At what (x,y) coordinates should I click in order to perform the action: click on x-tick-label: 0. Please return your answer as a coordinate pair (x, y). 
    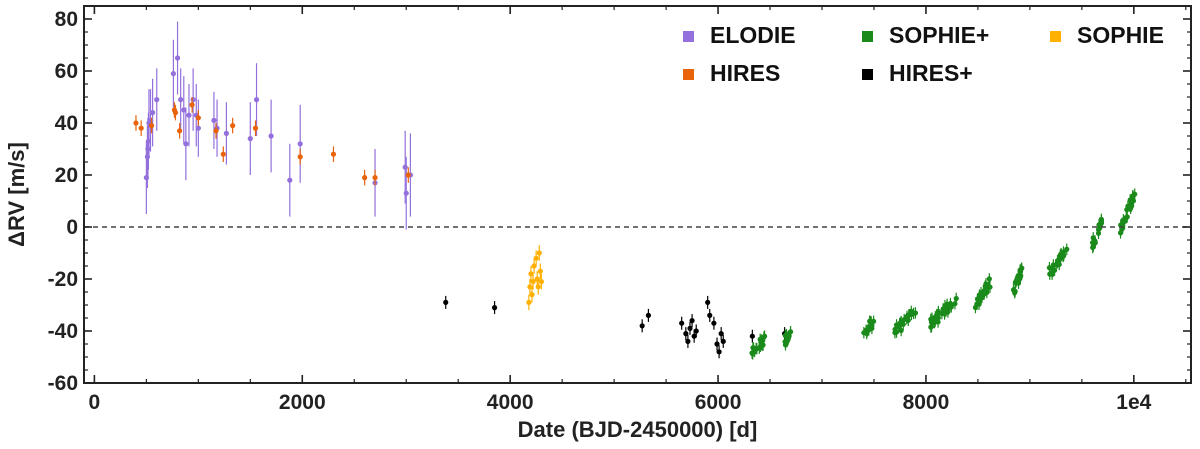
    Looking at the image, I should click on (95, 402).